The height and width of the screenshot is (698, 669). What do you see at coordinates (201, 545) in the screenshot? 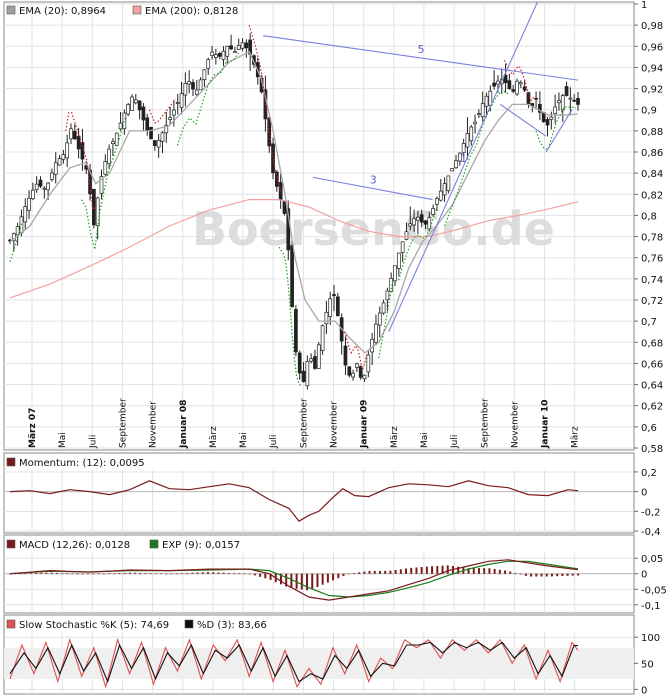
I see `legend-label: EXP (9): 0,0157` at bounding box center [201, 545].